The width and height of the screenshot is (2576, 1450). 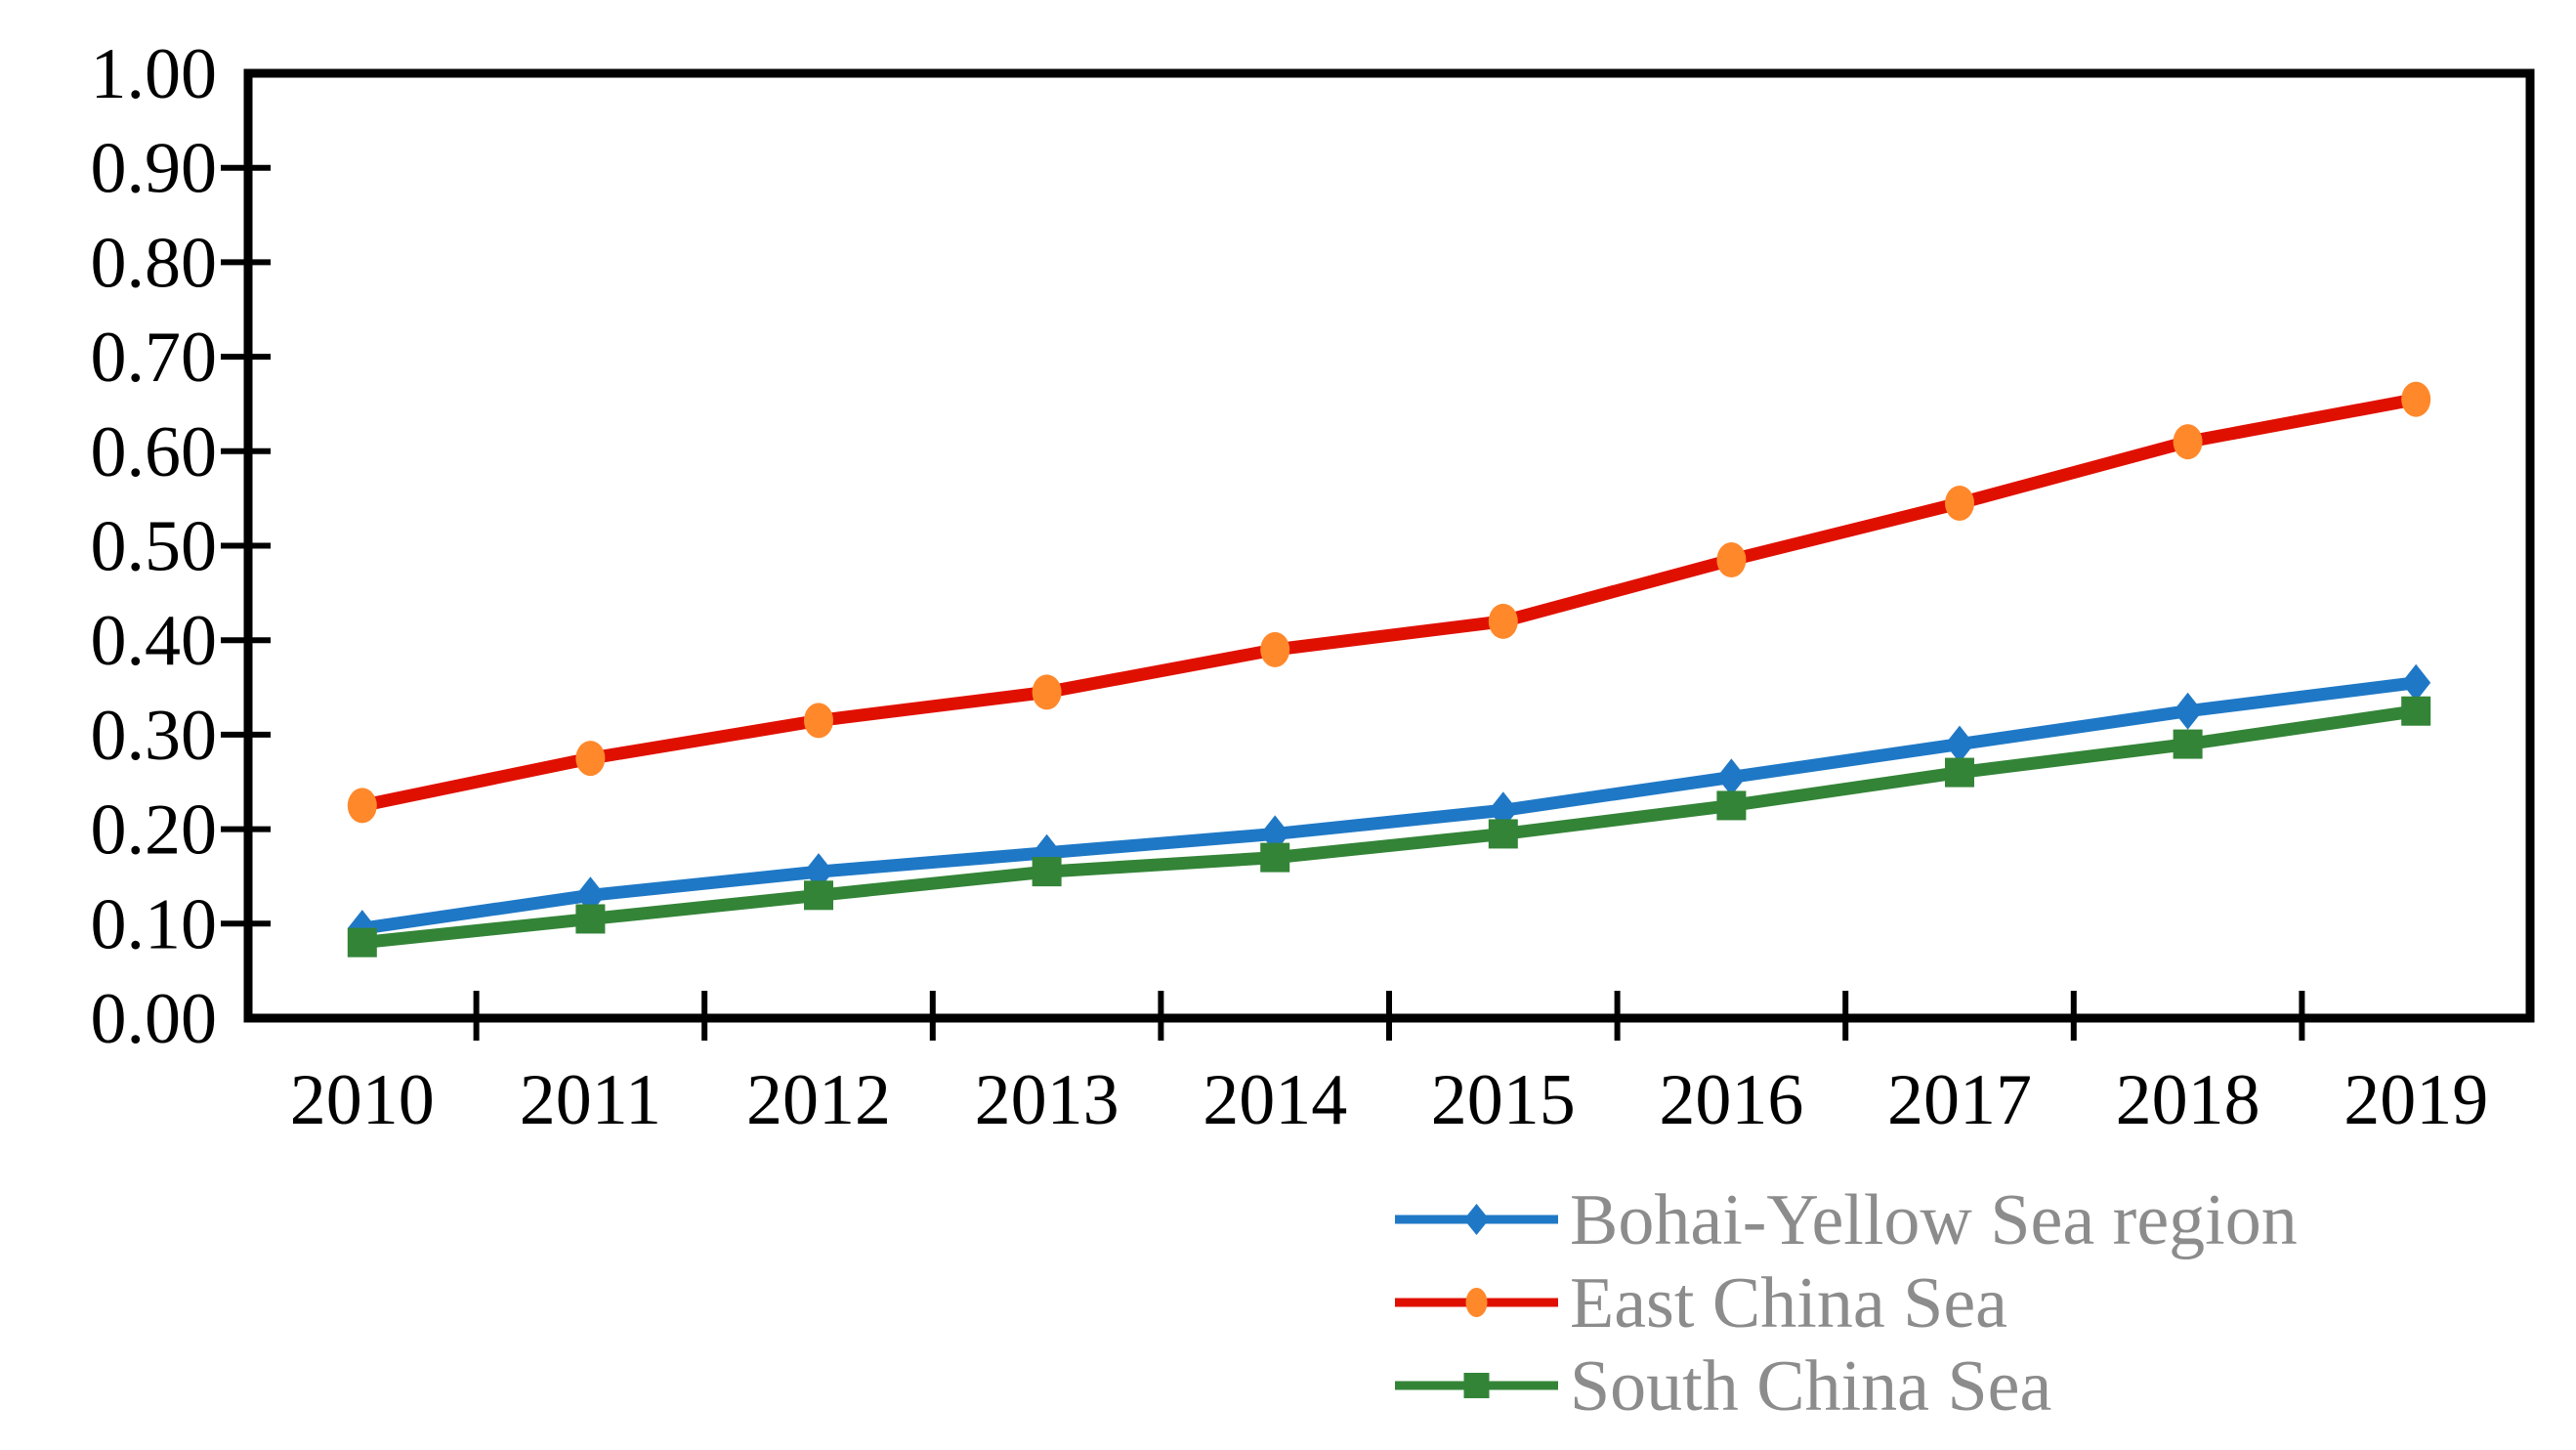 What do you see at coordinates (154, 263) in the screenshot?
I see `y-tick-label: 0.80` at bounding box center [154, 263].